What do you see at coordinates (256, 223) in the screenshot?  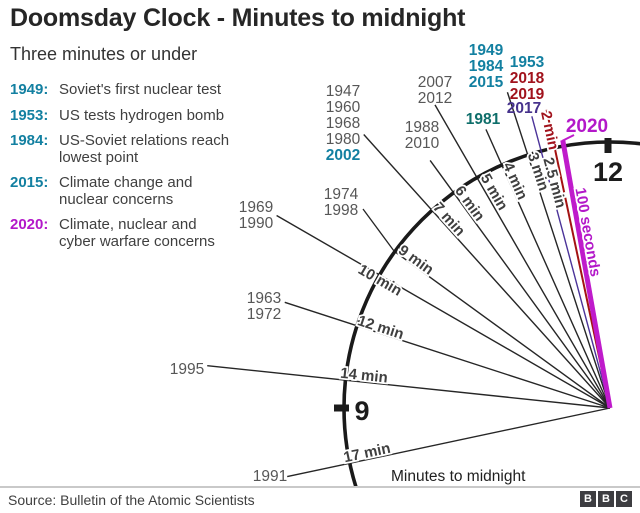 I see `year-label-1990: 1990` at bounding box center [256, 223].